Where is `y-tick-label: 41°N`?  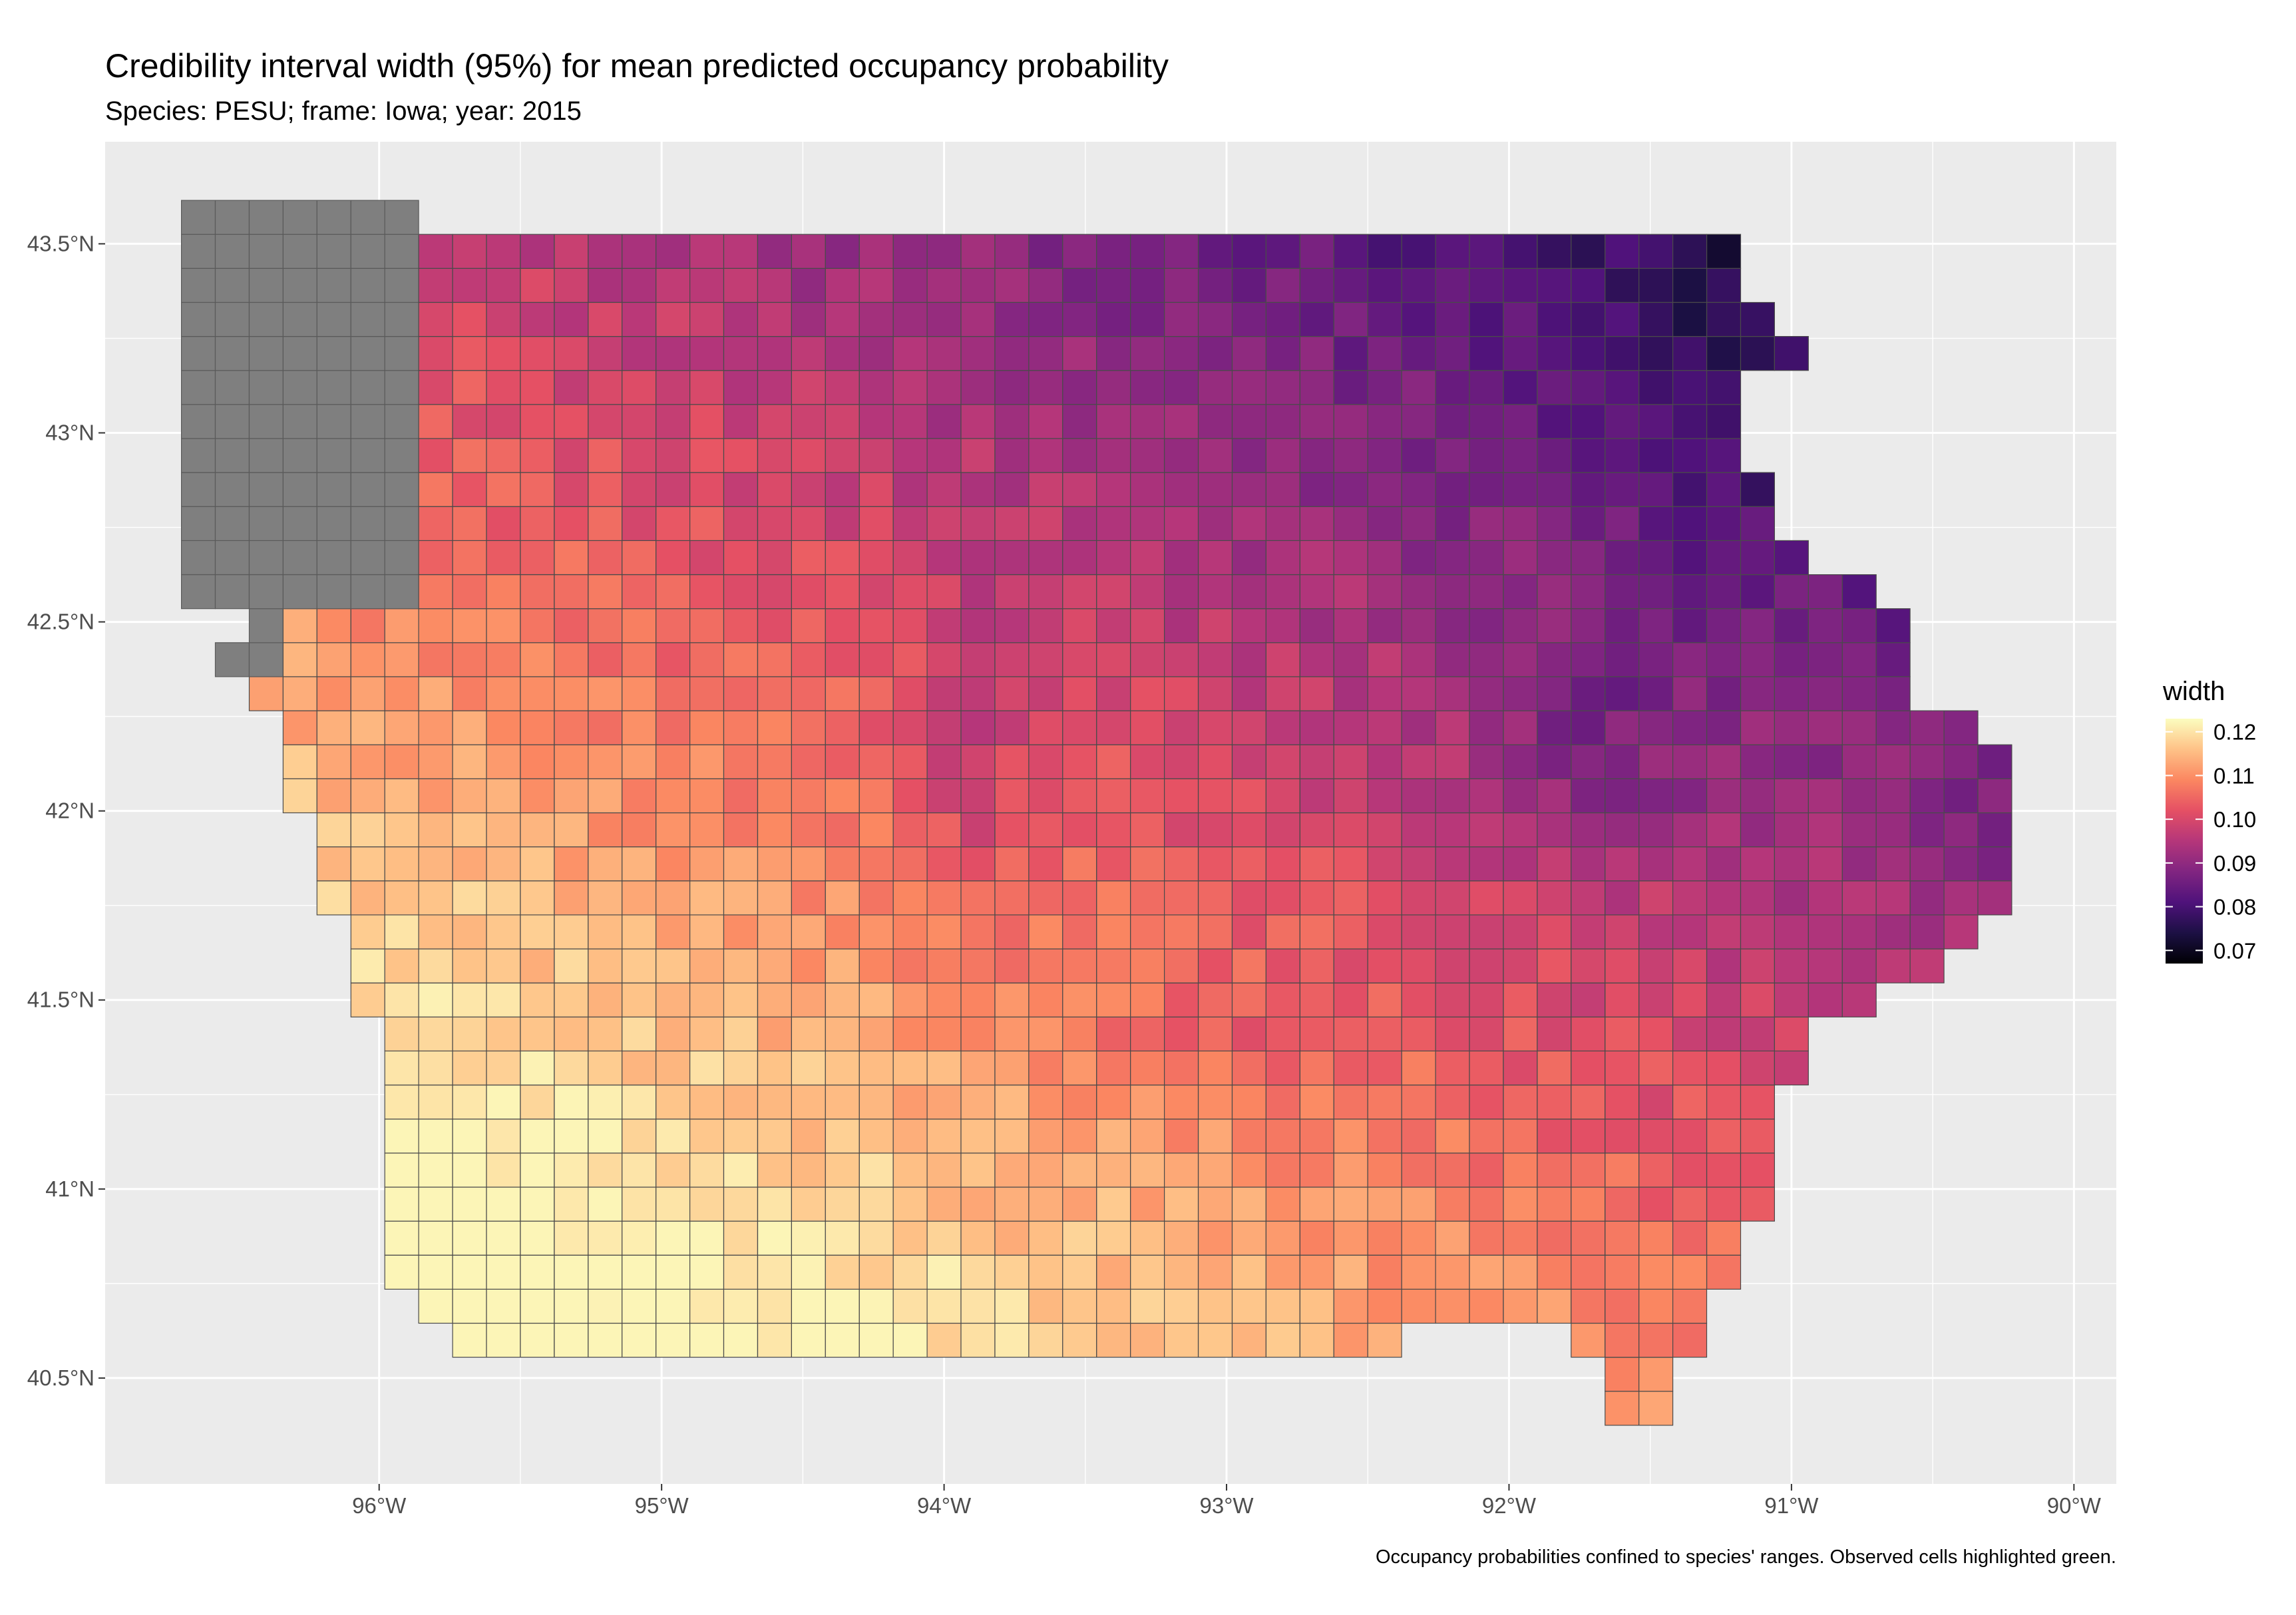 y-tick-label: 41°N is located at coordinates (70, 1188).